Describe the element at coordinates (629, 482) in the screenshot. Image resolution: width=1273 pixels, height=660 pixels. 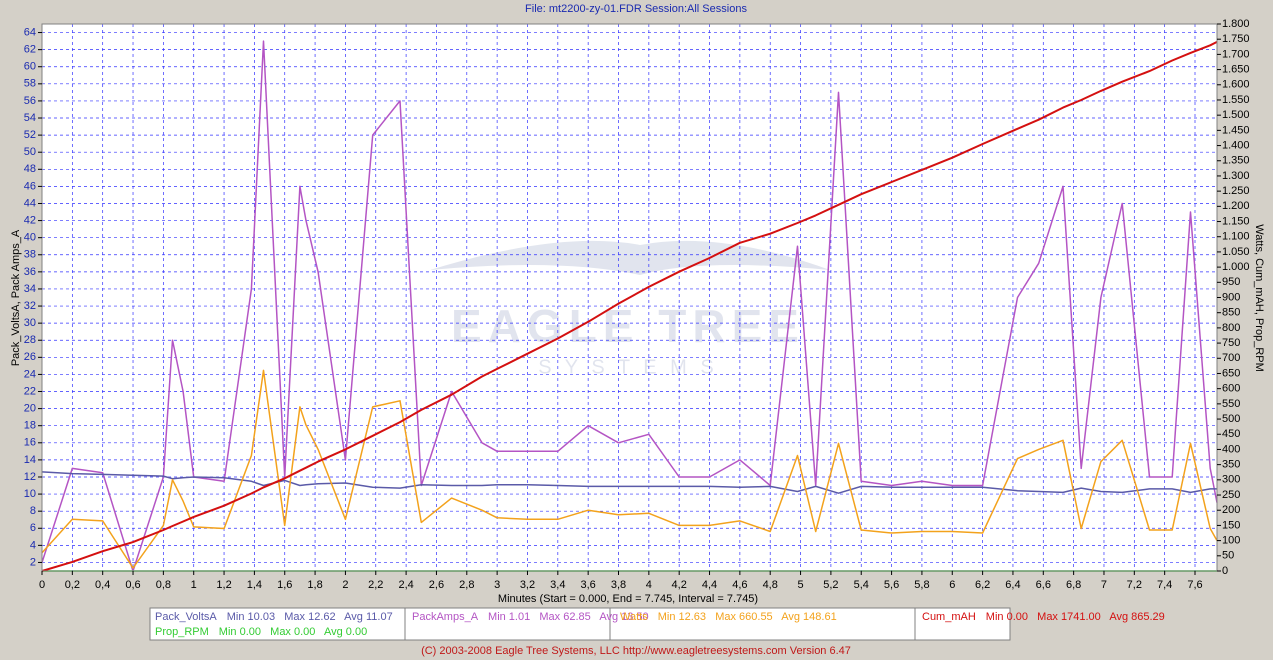
I see `series-line` at that location.